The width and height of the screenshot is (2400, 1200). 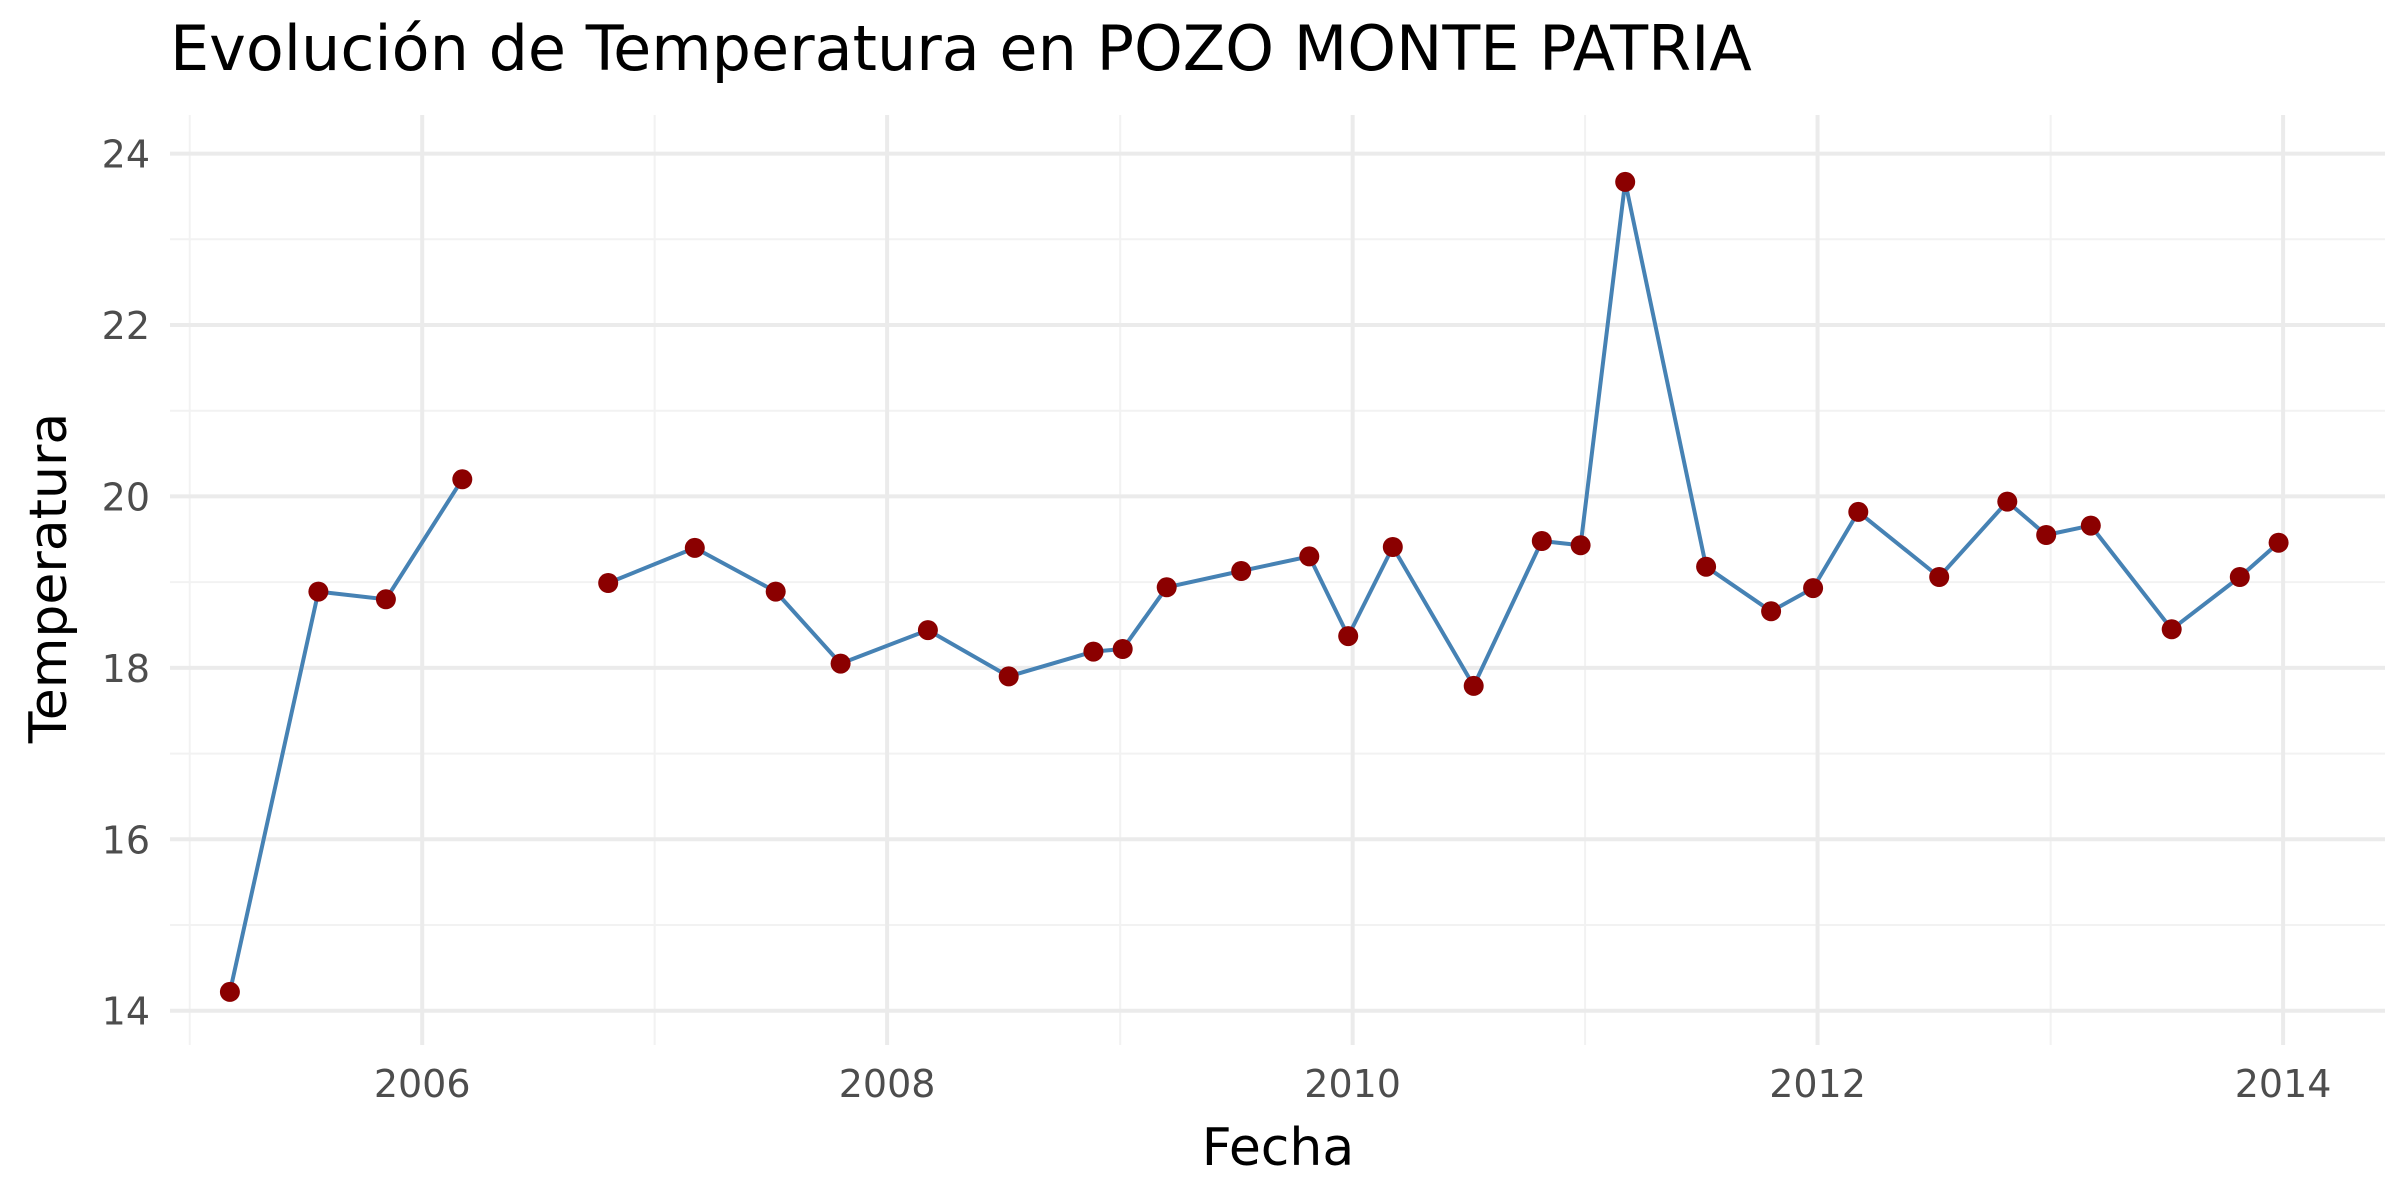 What do you see at coordinates (126, 583) in the screenshot?
I see `y-tick-labels: 14 16 18 20 22 24` at bounding box center [126, 583].